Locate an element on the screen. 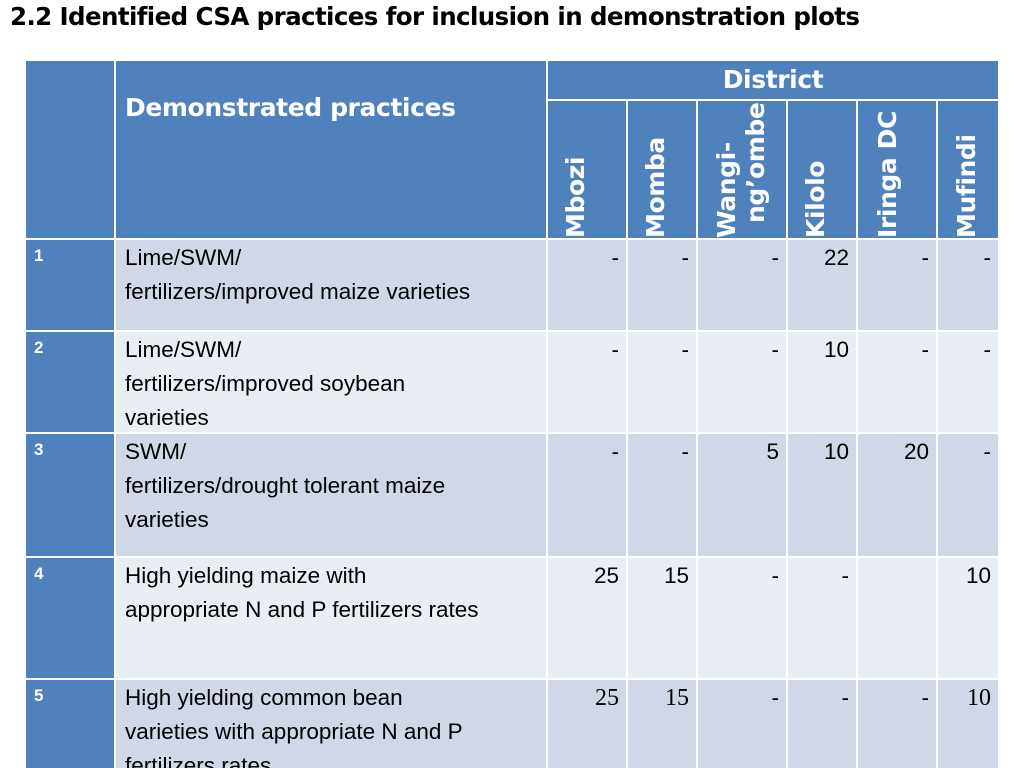  row-3-kilolo: 10 is located at coordinates (822, 495).